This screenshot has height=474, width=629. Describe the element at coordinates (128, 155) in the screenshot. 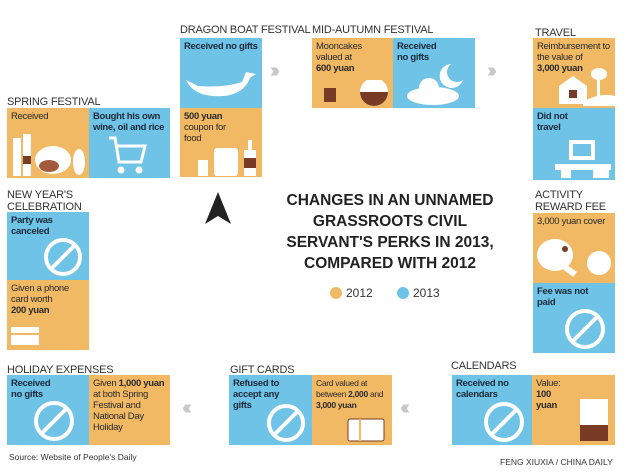

I see `shopping-cart-icon` at that location.